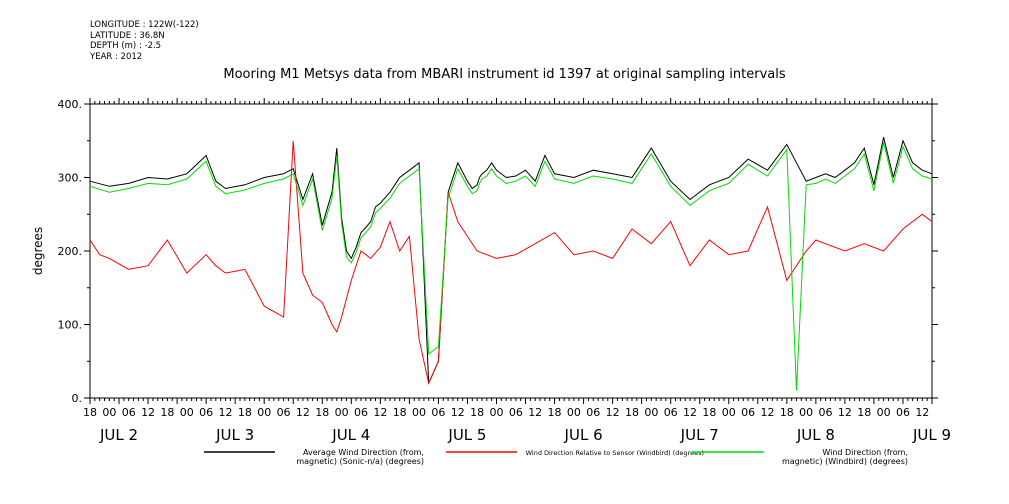 The height and width of the screenshot is (504, 1009). Describe the element at coordinates (126, 46) in the screenshot. I see `depth-label: DEPTH (m) : -2.5` at that location.